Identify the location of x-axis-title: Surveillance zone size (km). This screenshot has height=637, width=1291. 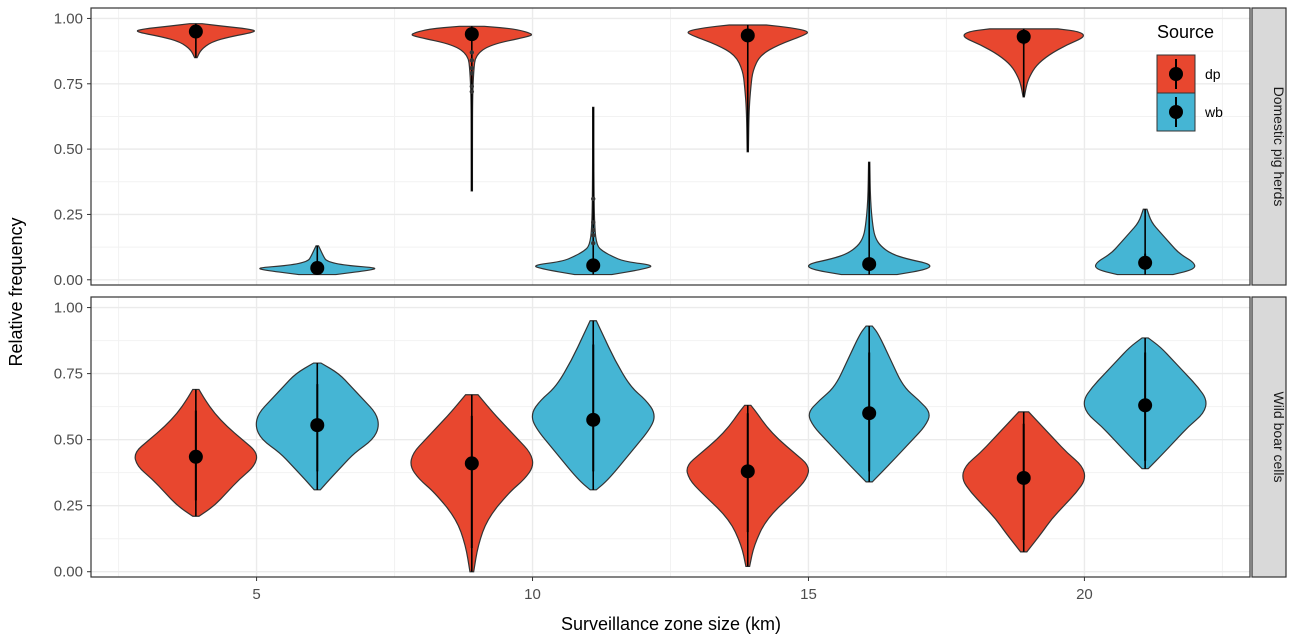
(671, 624).